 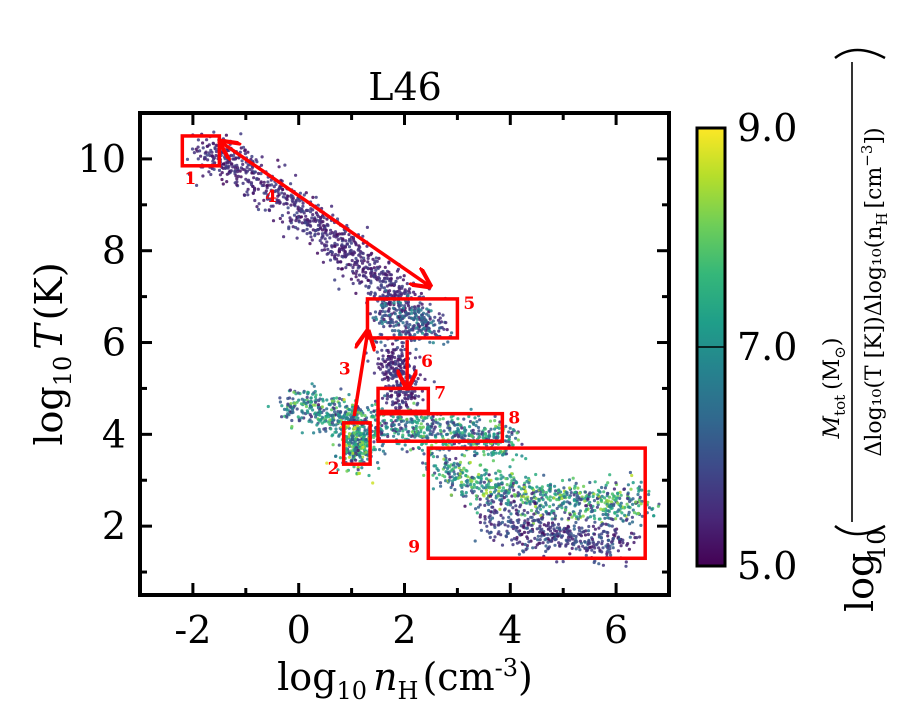 What do you see at coordinates (334, 469) in the screenshot?
I see `region-label-2: 2` at bounding box center [334, 469].